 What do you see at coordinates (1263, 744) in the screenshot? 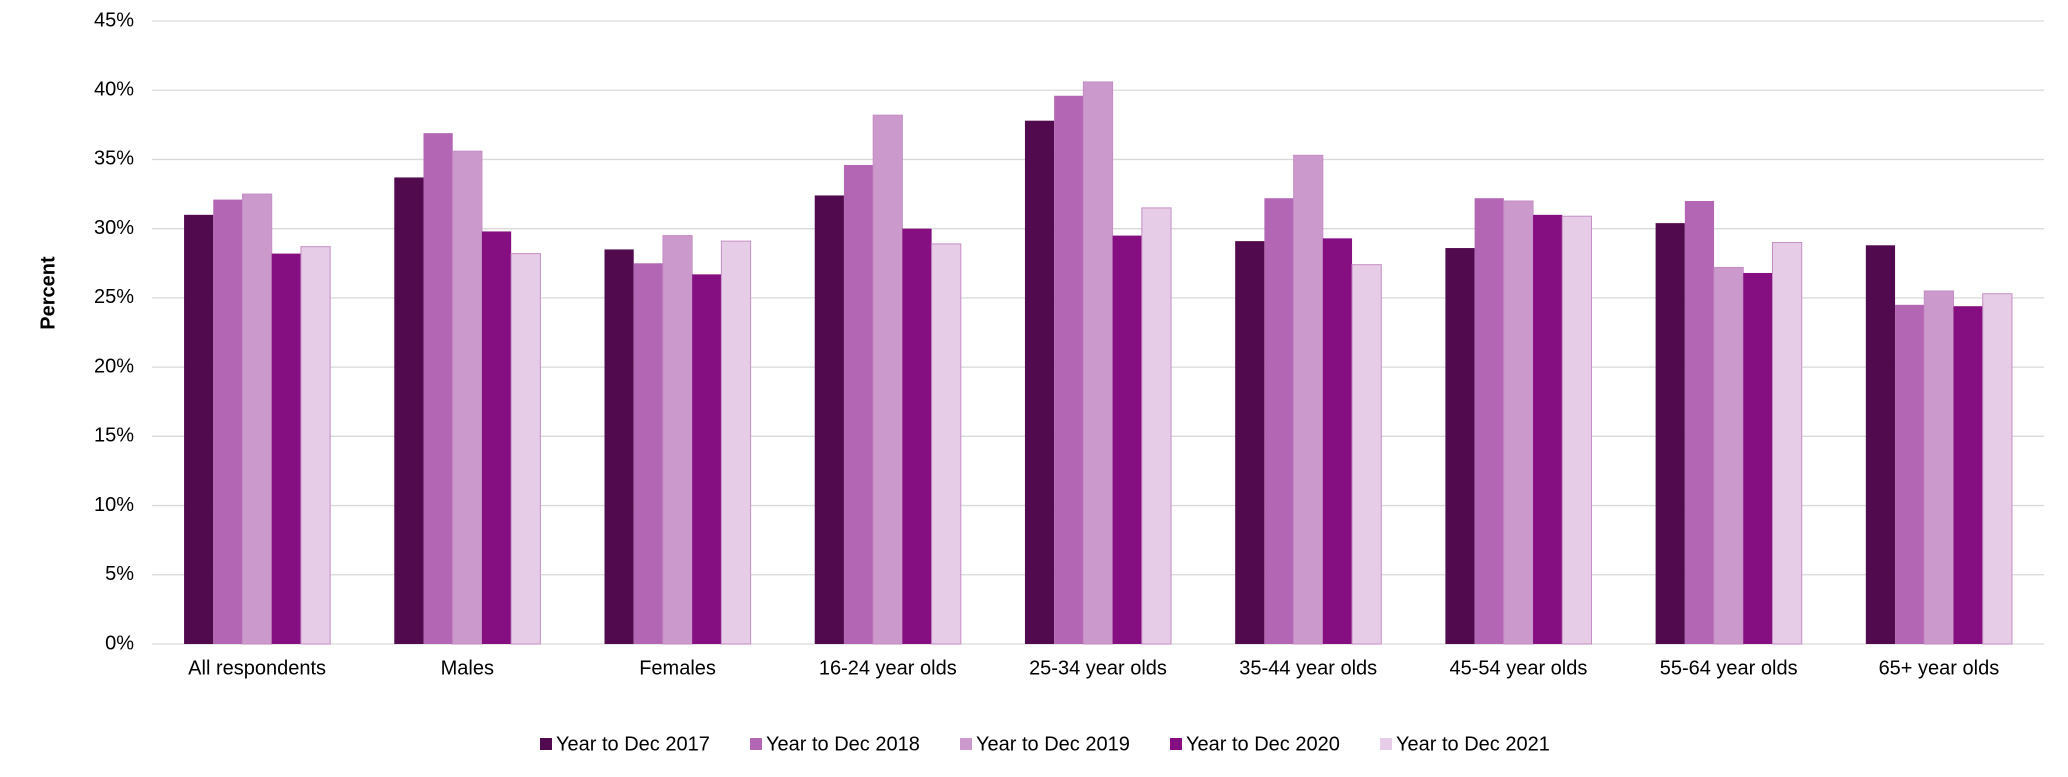
I see `legend-label: Year to Dec 2020` at bounding box center [1263, 744].